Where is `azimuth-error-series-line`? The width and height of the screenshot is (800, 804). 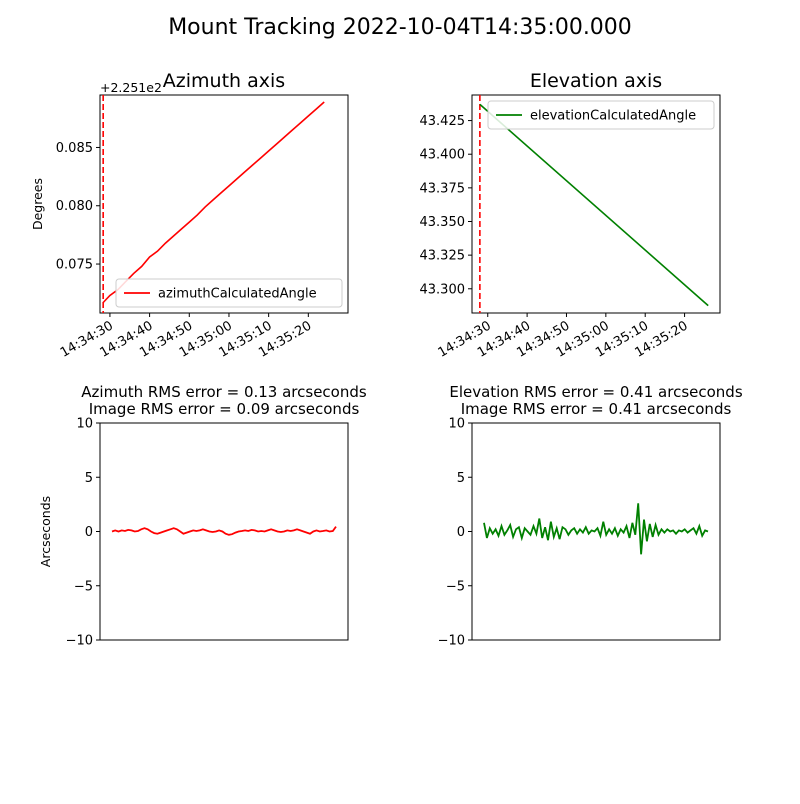
azimuth-error-series-line is located at coordinates (224, 531).